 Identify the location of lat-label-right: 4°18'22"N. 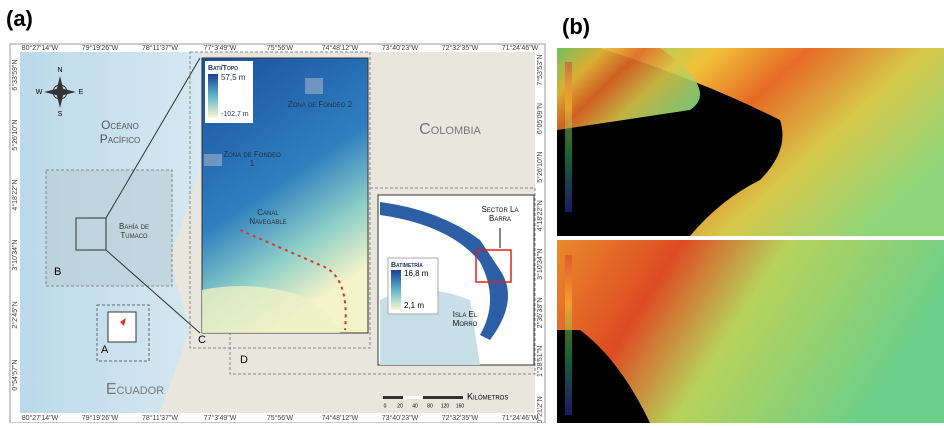
(540, 215).